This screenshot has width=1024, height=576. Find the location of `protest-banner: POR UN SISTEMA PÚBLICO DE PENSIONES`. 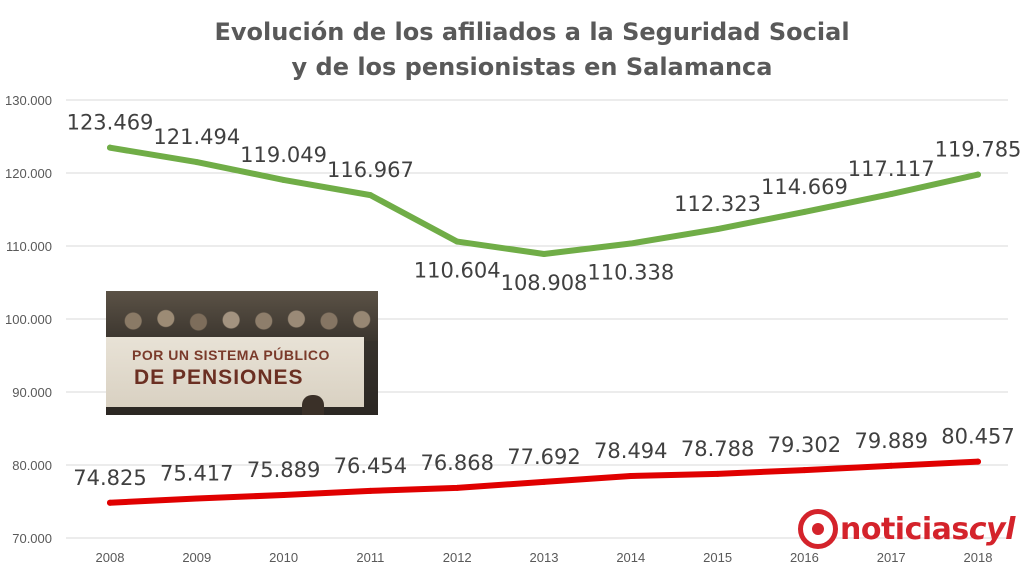

protest-banner: POR UN SISTEMA PÚBLICO DE PENSIONES is located at coordinates (235, 376).